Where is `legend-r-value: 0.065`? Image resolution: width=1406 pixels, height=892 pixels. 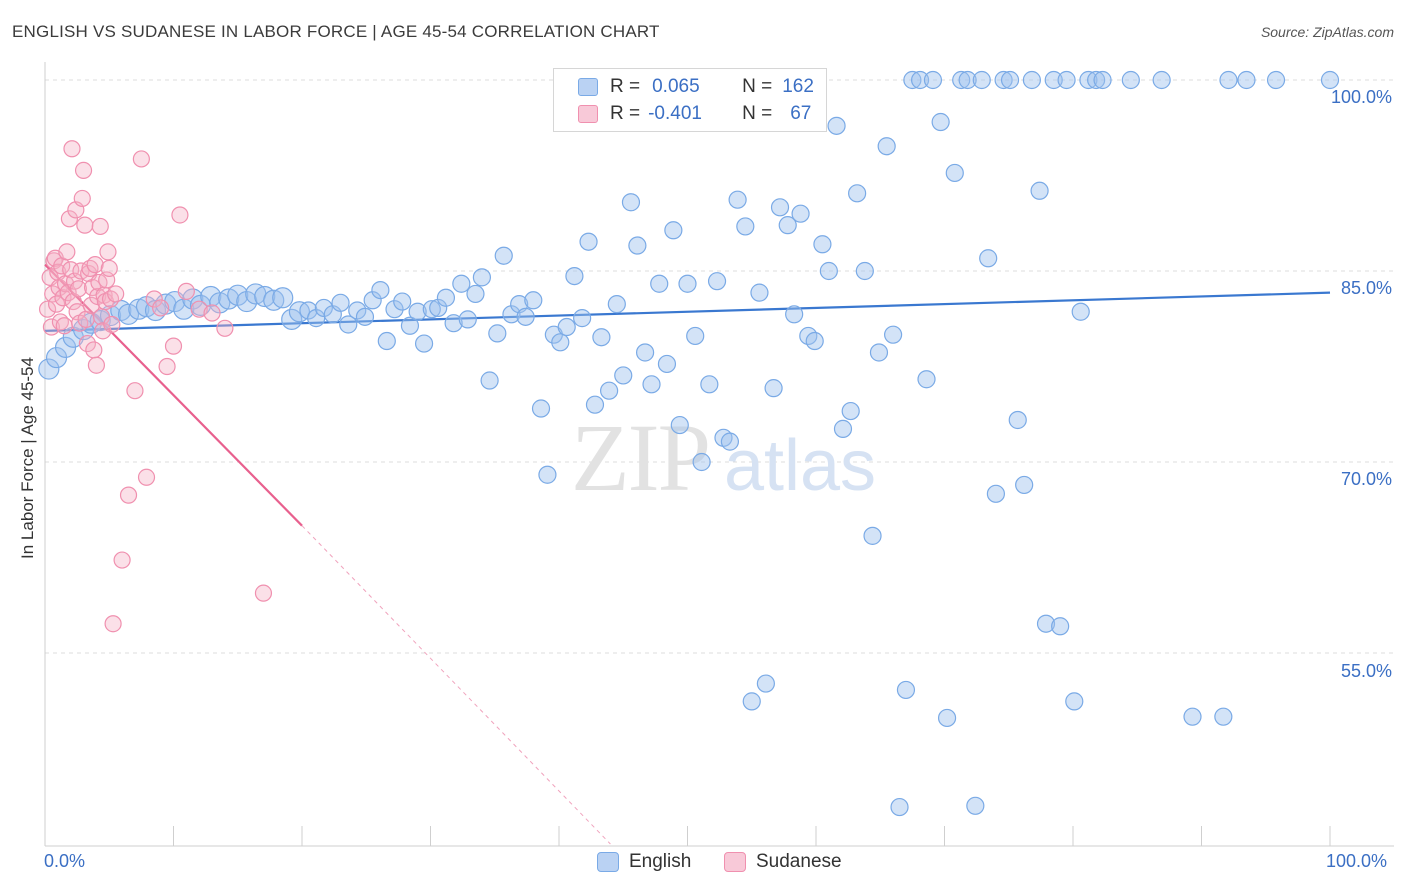 legend-r-value: 0.065 is located at coordinates (676, 86).